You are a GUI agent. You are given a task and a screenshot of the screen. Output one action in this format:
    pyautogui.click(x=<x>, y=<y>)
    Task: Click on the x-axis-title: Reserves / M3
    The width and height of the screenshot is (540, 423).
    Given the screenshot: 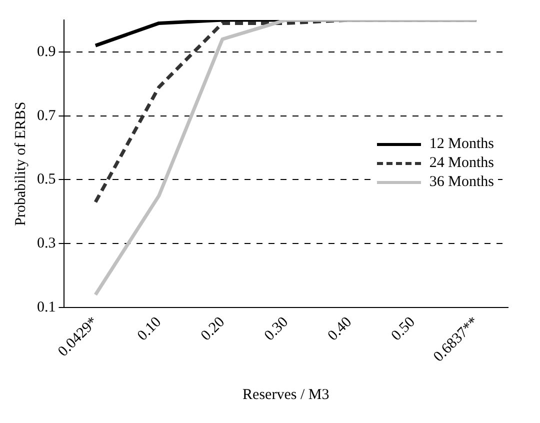 What is the action you would take?
    pyautogui.click(x=286, y=394)
    